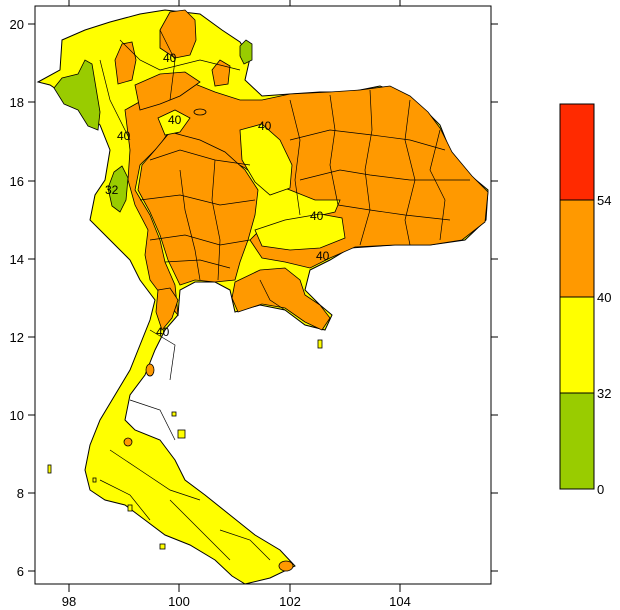 The image size is (620, 610). What do you see at coordinates (17, 24) in the screenshot?
I see `y-tick-label: 20` at bounding box center [17, 24].